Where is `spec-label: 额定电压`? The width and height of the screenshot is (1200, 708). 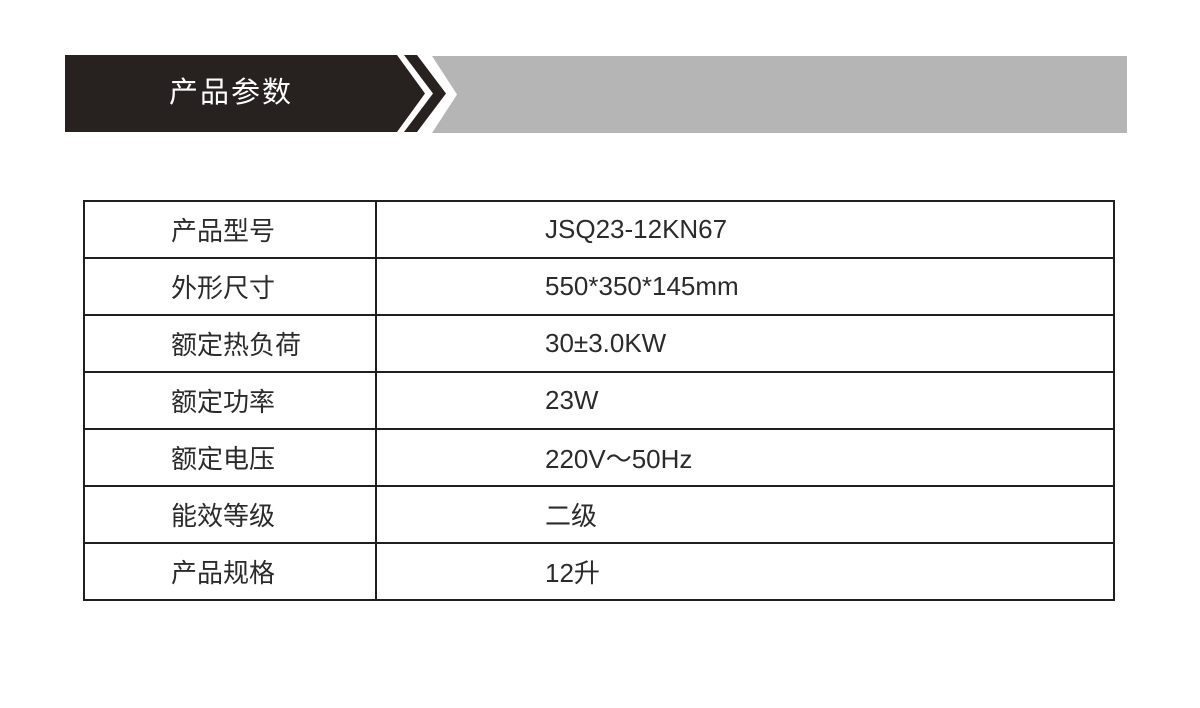 spec-label: 额定电压 is located at coordinates (230, 457).